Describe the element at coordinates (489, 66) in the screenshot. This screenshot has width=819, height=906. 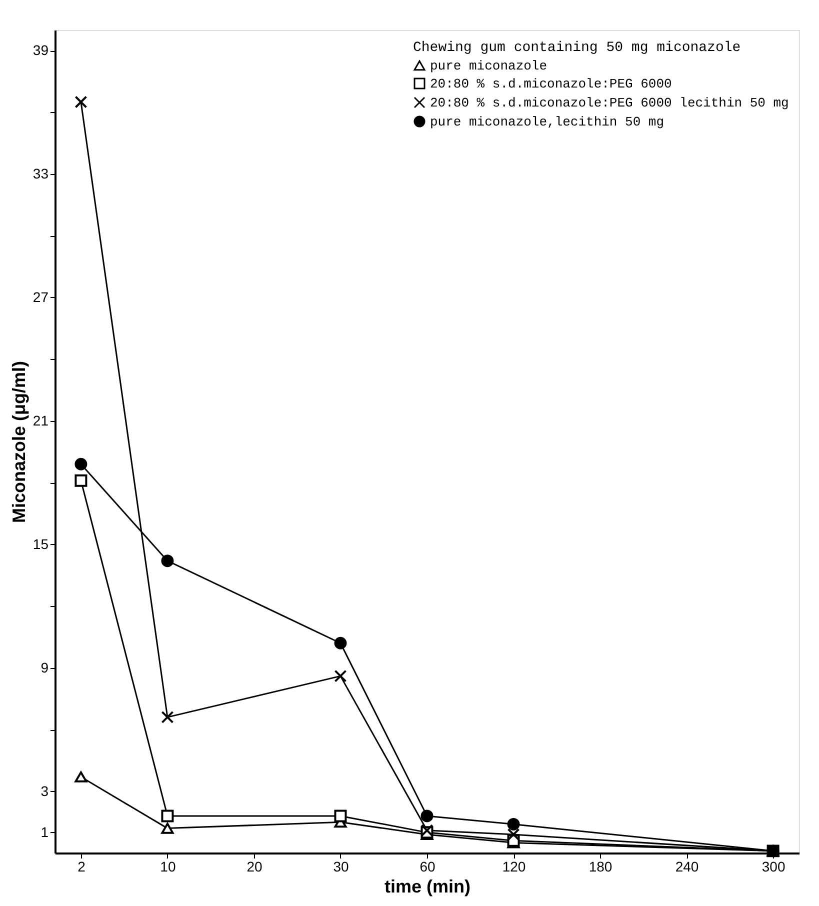
I see `legend-label: pure miconazole` at that location.